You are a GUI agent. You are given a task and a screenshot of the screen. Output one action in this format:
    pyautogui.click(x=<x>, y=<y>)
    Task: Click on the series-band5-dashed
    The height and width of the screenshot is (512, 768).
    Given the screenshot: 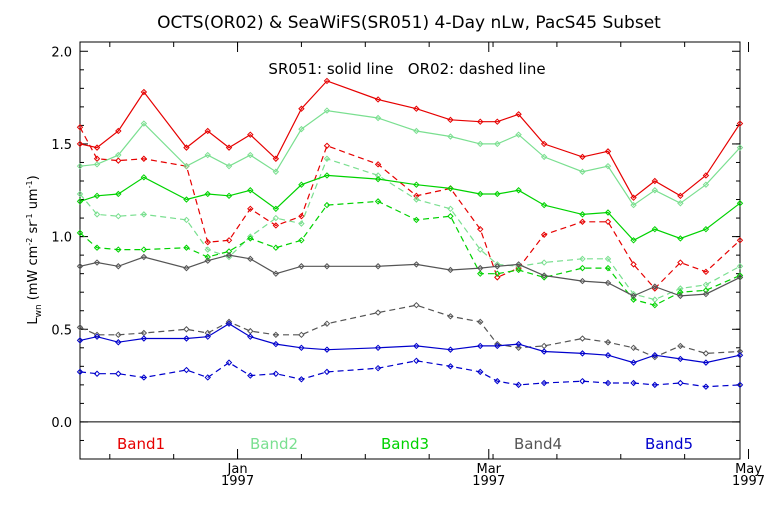 What is the action you would take?
    pyautogui.click(x=410, y=373)
    